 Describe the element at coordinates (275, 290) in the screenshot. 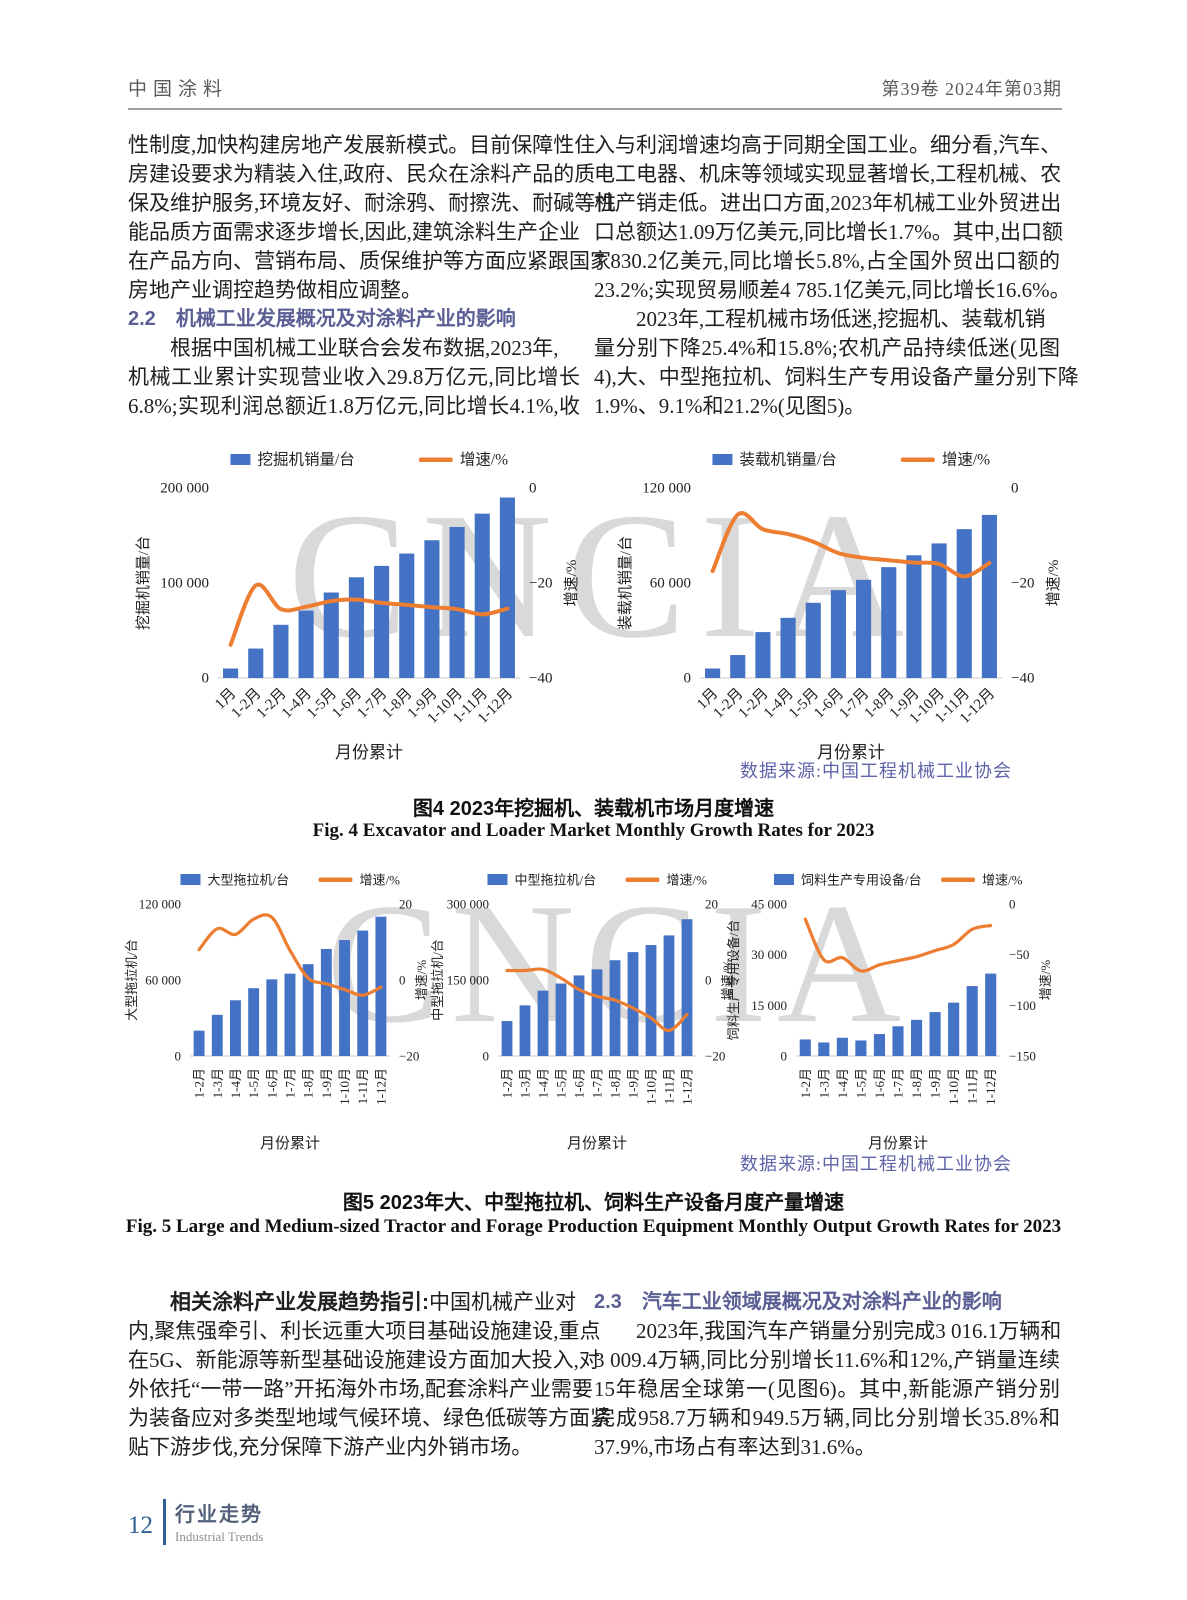

I see `text-line: 房地产业调控趋势做相应调整。` at that location.